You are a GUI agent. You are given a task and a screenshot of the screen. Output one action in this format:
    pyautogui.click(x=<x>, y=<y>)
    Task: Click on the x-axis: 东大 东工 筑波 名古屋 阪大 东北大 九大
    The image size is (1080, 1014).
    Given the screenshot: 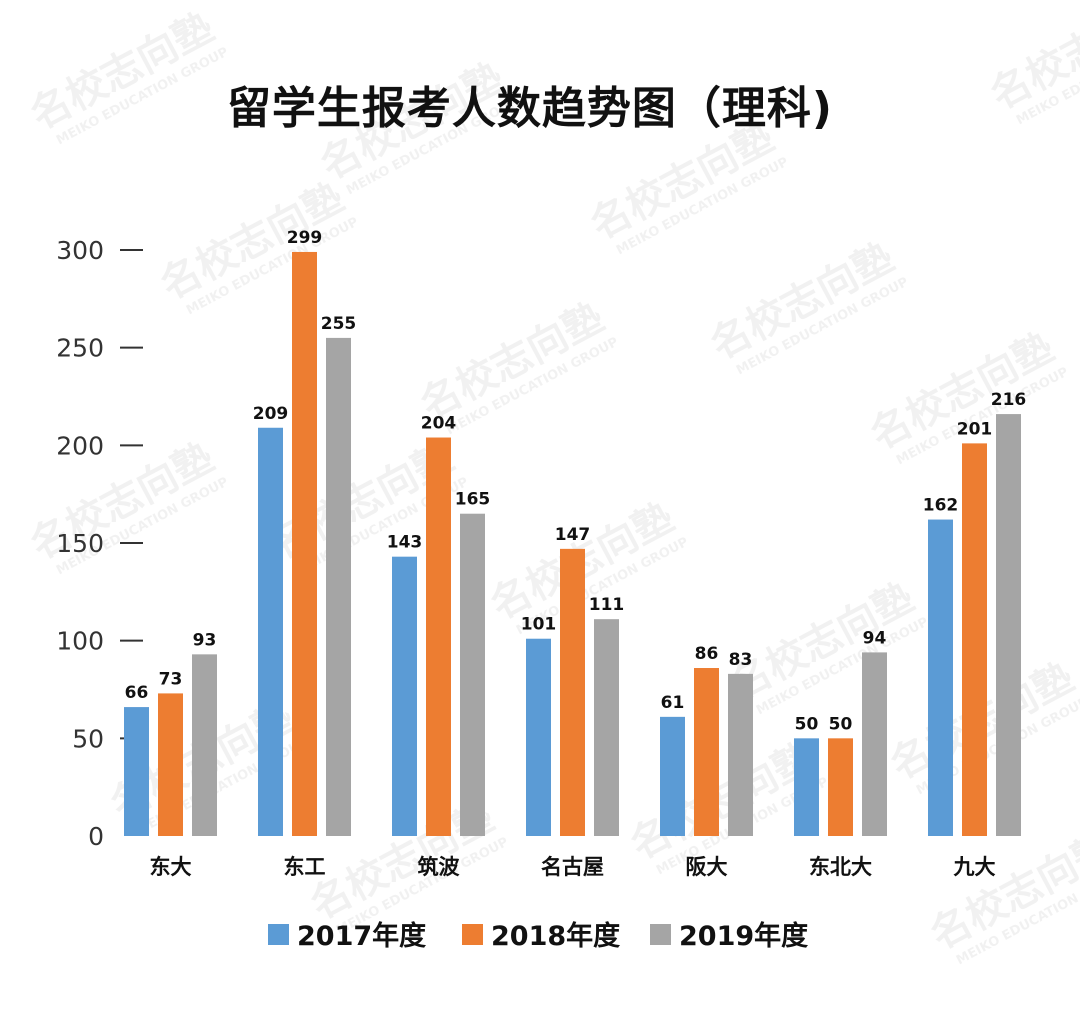 What is the action you would take?
    pyautogui.click(x=573, y=867)
    